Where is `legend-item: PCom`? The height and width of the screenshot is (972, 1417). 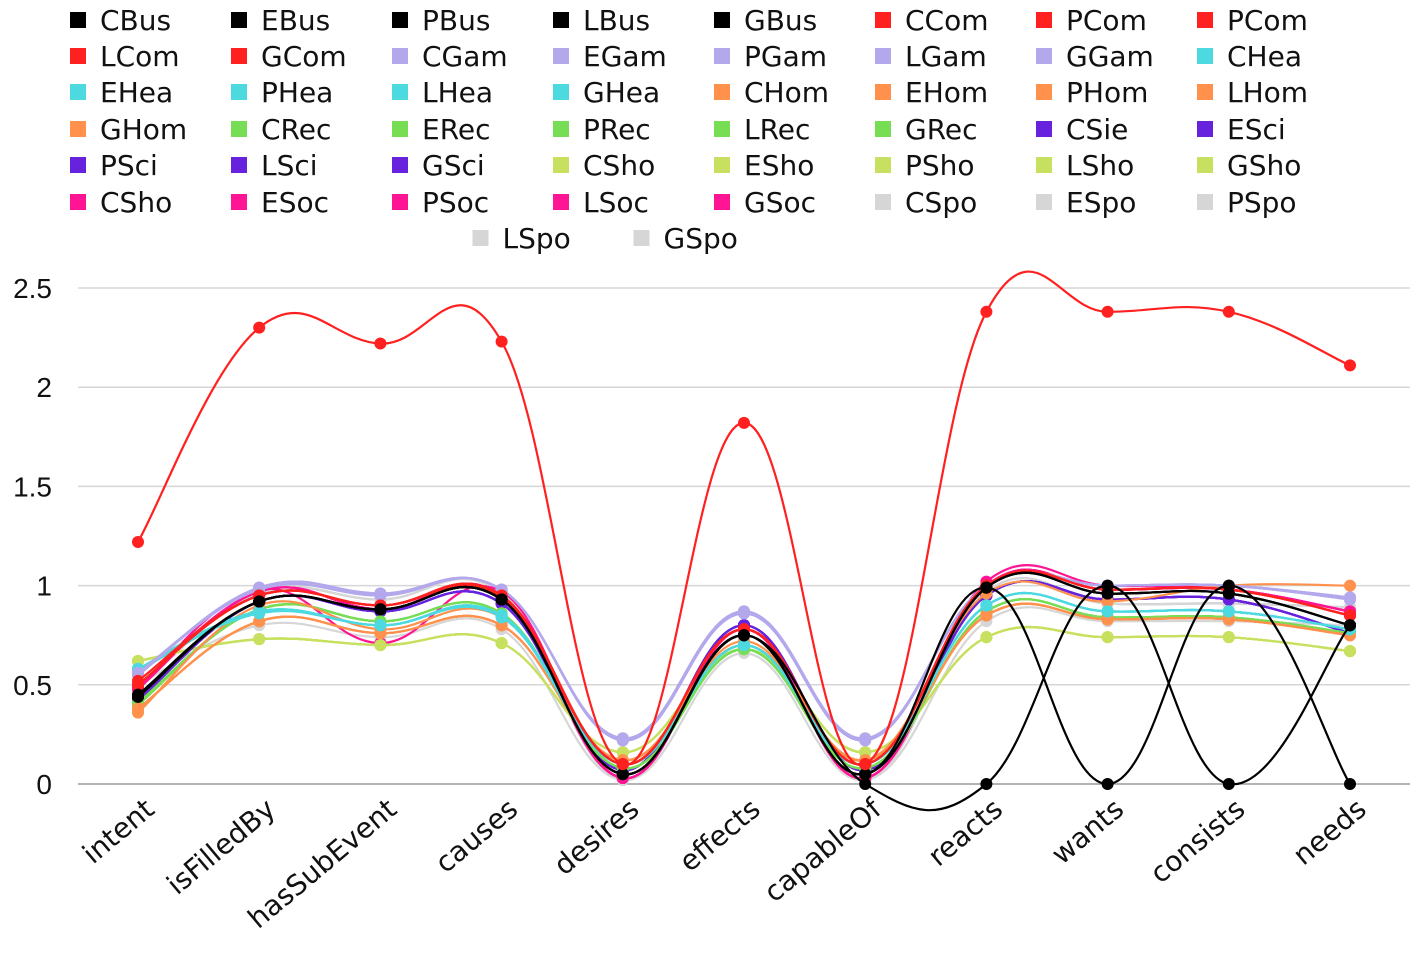
legend-item: PCom is located at coordinates (1091, 20).